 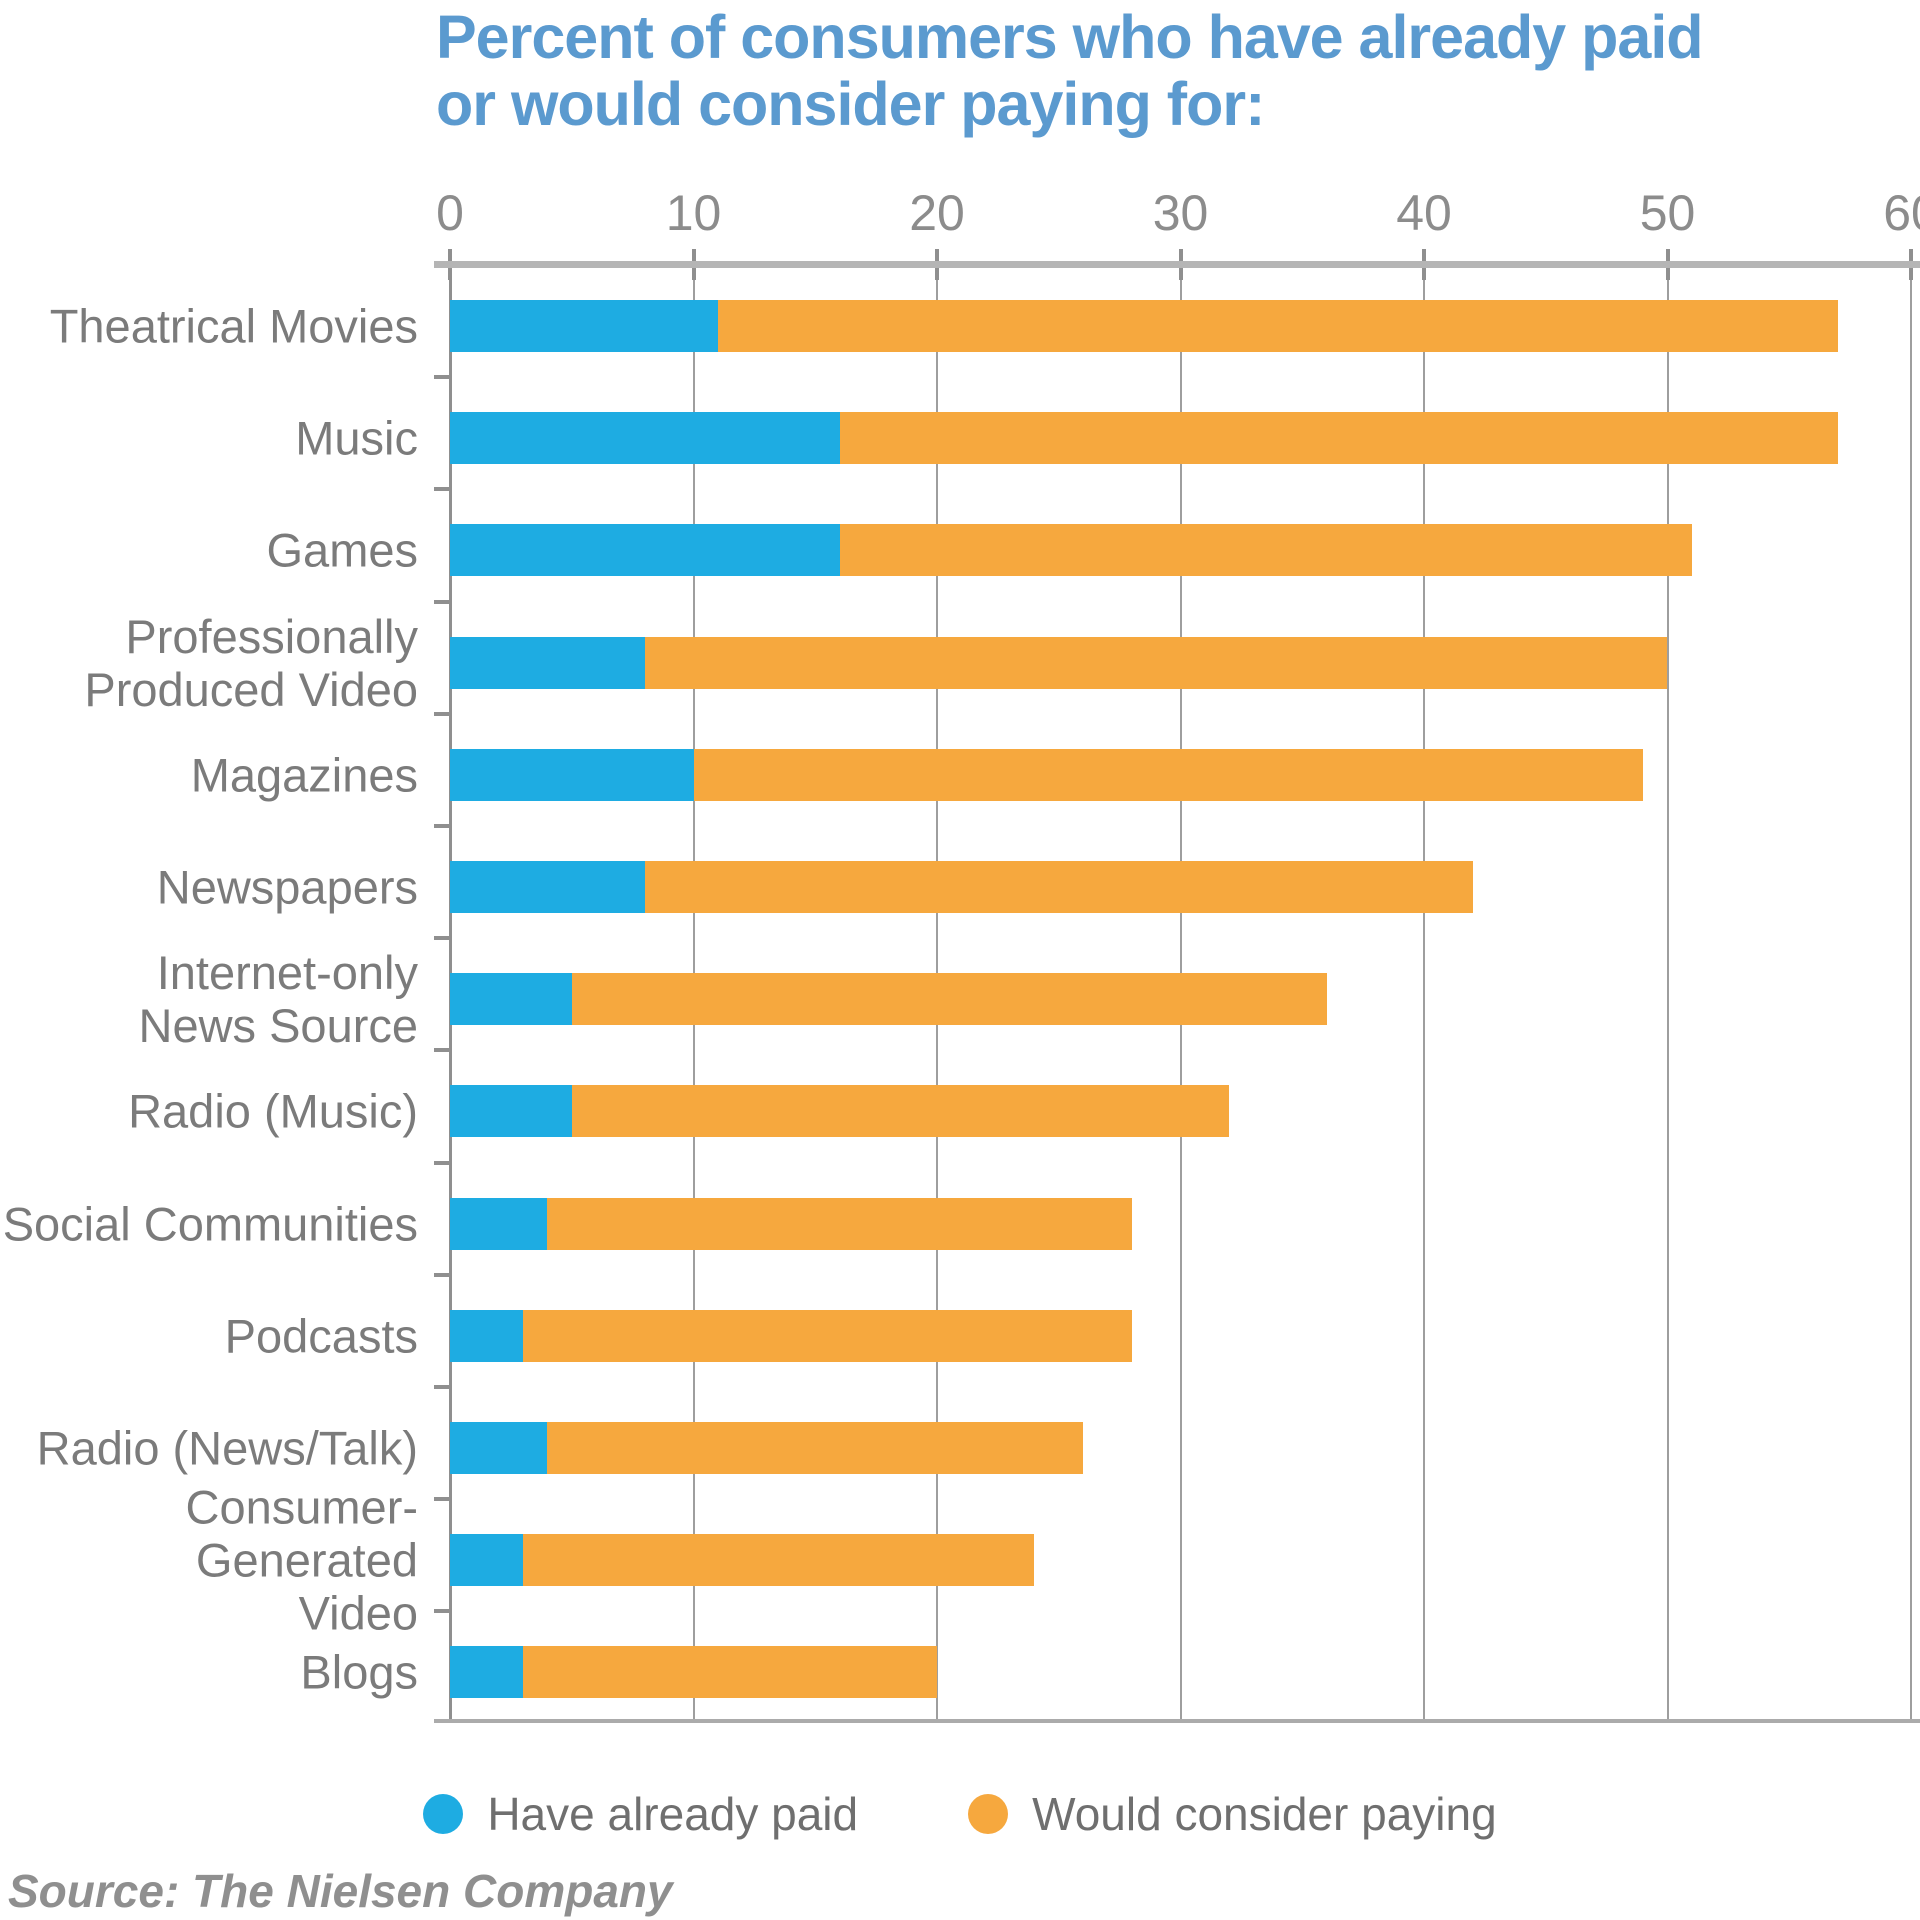 I want to click on category-label: Newspapers, so click(x=287, y=887).